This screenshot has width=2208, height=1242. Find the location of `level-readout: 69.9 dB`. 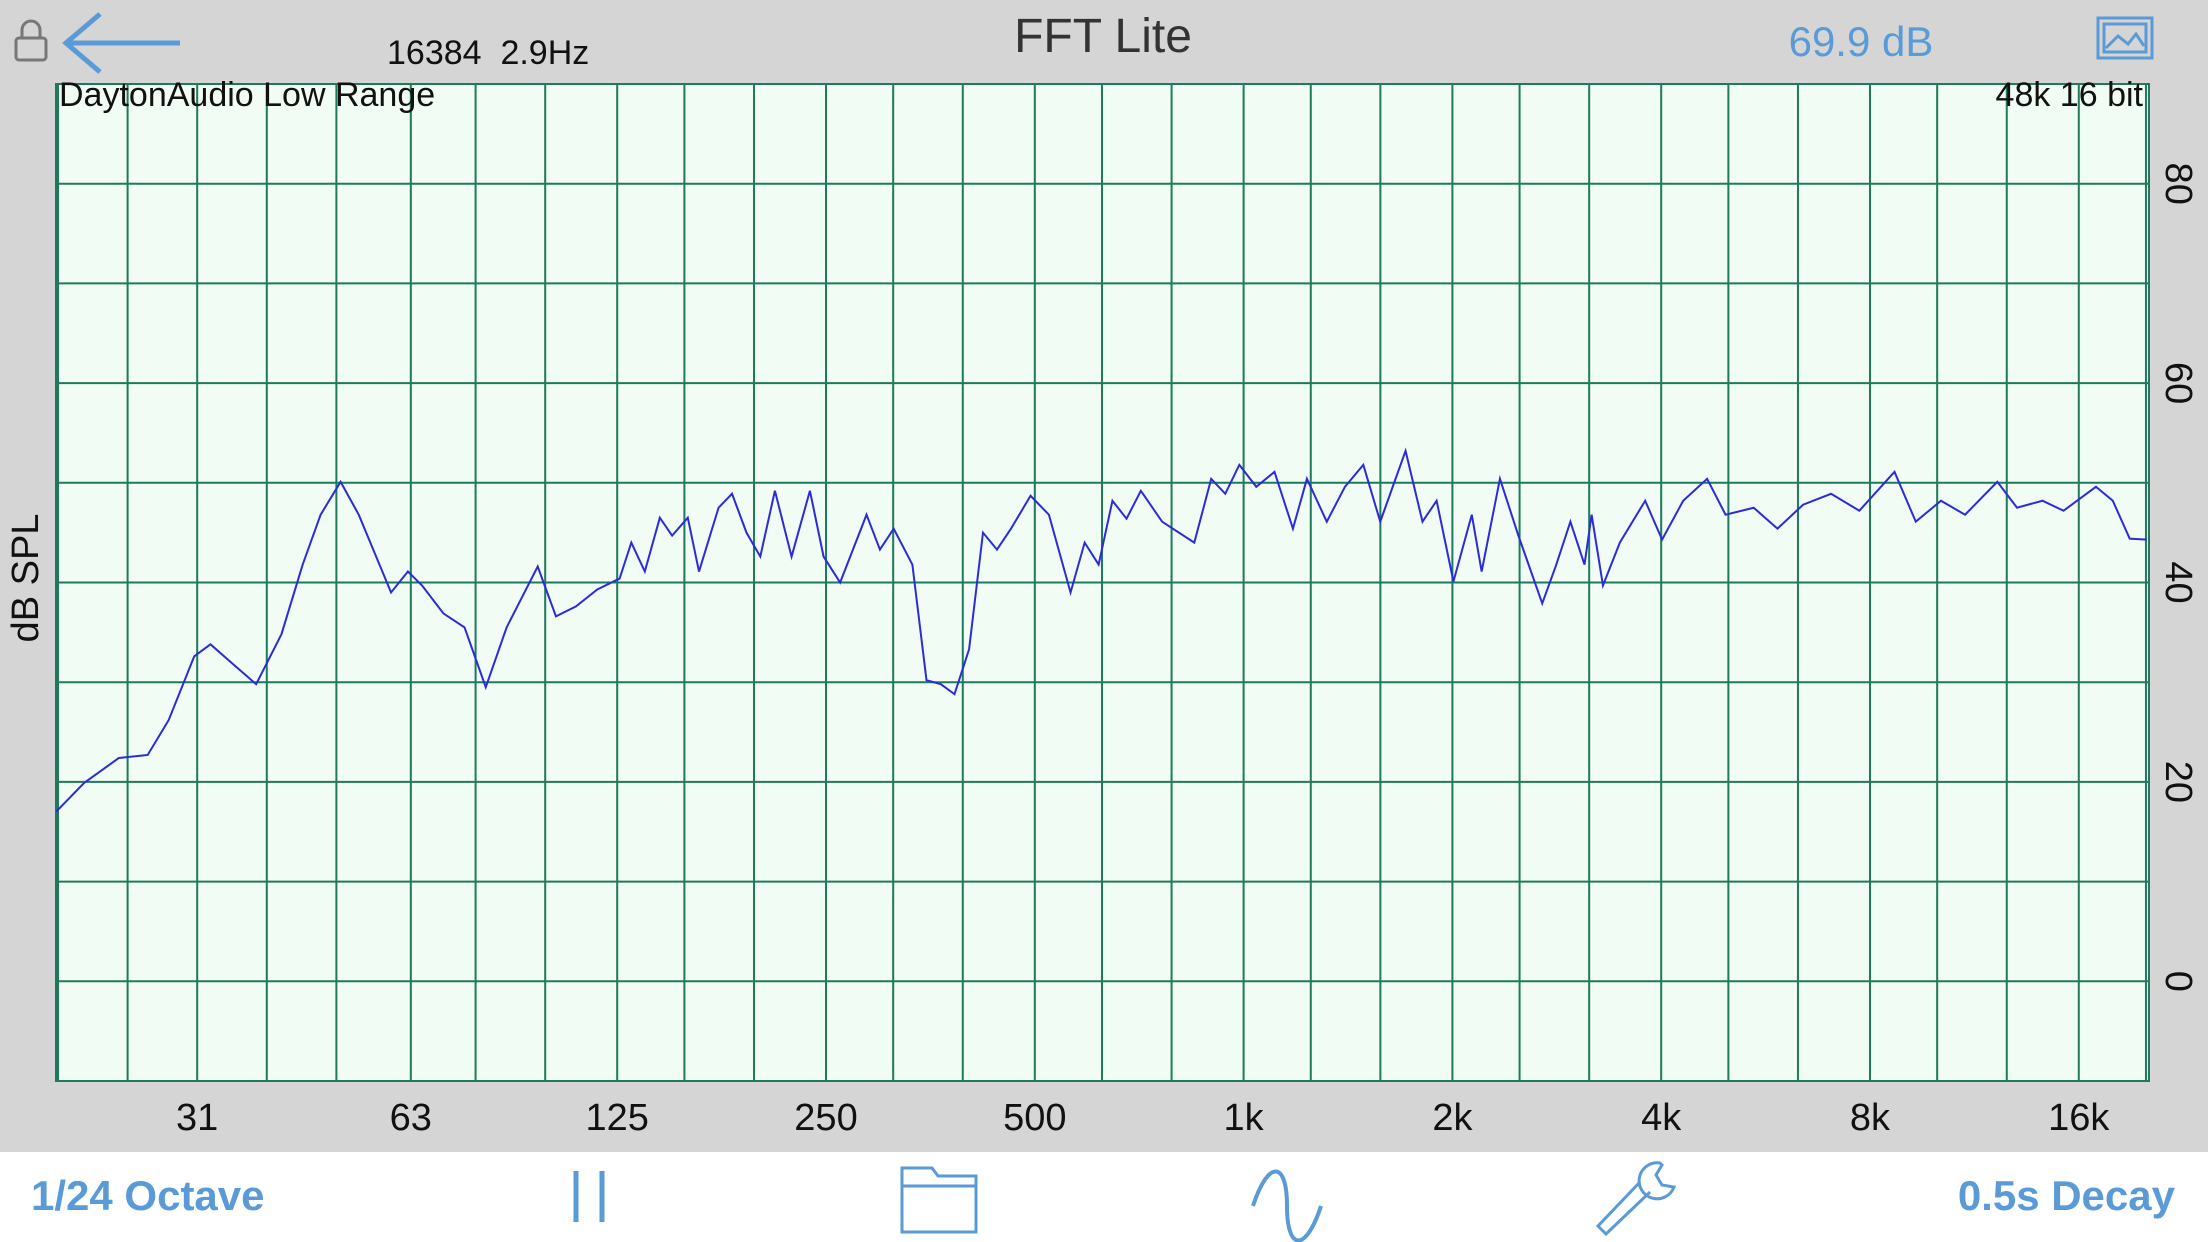

level-readout: 69.9 dB is located at coordinates (1861, 41).